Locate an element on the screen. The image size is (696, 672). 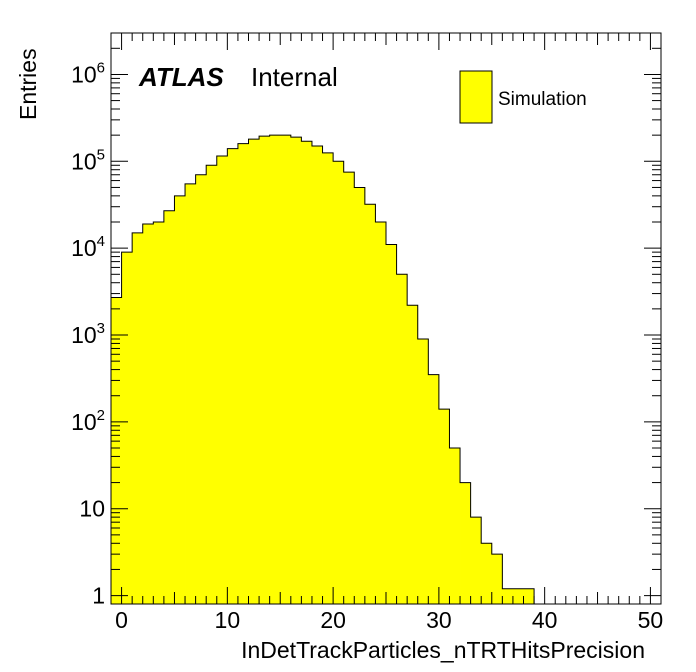
x-tick-label: 50 is located at coordinates (651, 620).